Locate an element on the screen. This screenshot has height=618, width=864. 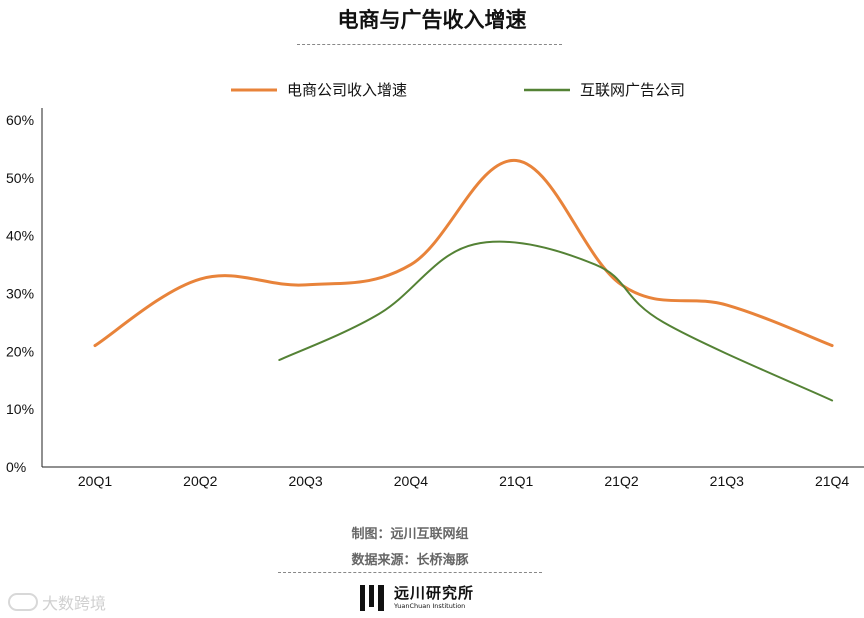
x-tick-label: 21Q2 is located at coordinates (621, 481).